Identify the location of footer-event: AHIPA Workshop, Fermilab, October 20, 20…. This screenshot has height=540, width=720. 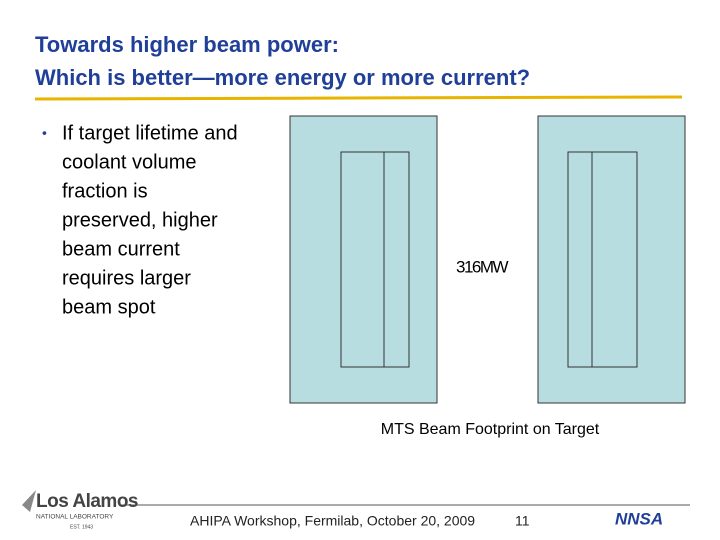
(332, 521).